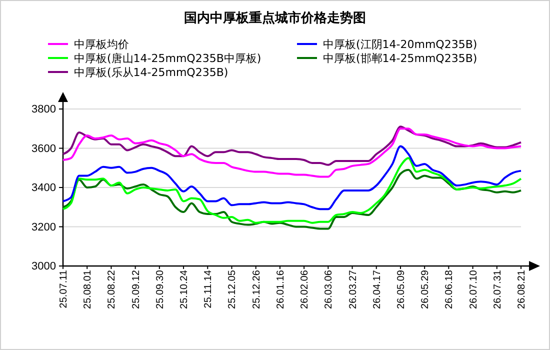  What do you see at coordinates (498, 289) in the screenshot?
I see `x-tick-label: 26.07.31` at bounding box center [498, 289].